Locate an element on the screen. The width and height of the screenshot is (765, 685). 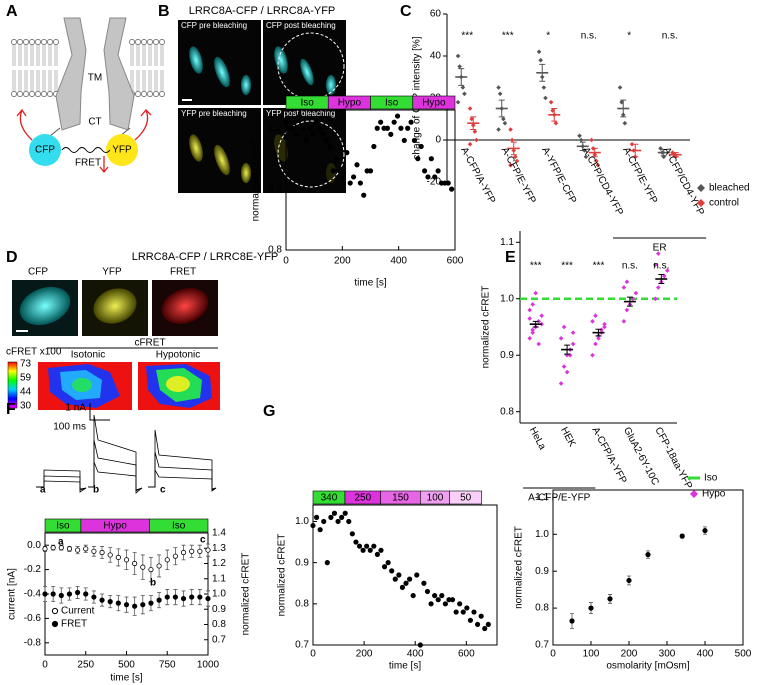
x-tick-label: HEK is located at coordinates (568, 437).